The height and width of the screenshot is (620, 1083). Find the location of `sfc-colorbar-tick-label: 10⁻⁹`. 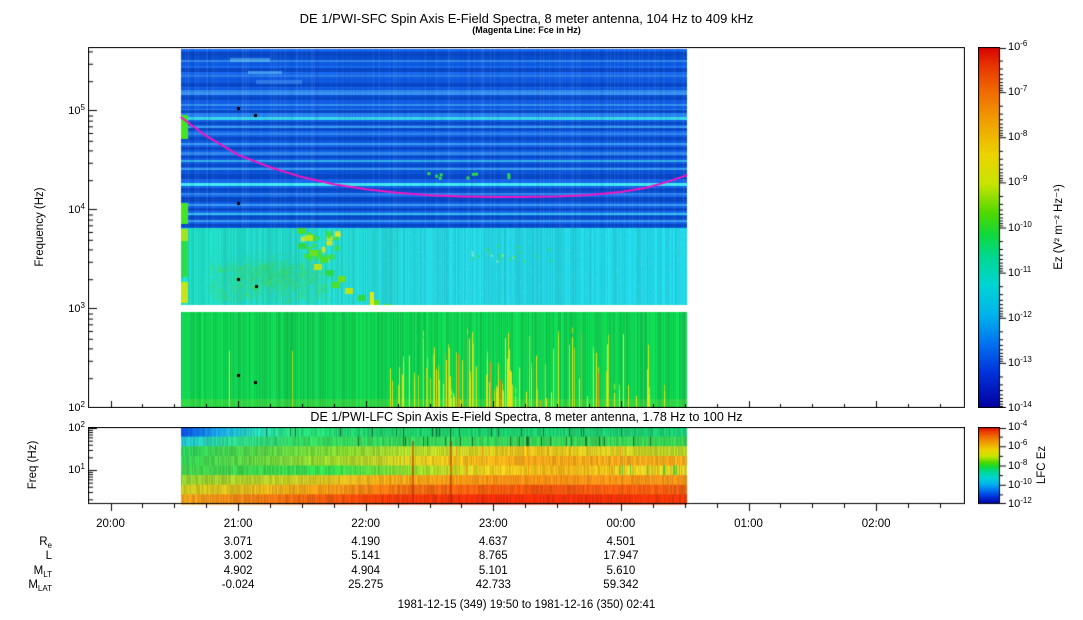

sfc-colorbar-tick-label: 10⁻⁹ is located at coordinates (1018, 181).